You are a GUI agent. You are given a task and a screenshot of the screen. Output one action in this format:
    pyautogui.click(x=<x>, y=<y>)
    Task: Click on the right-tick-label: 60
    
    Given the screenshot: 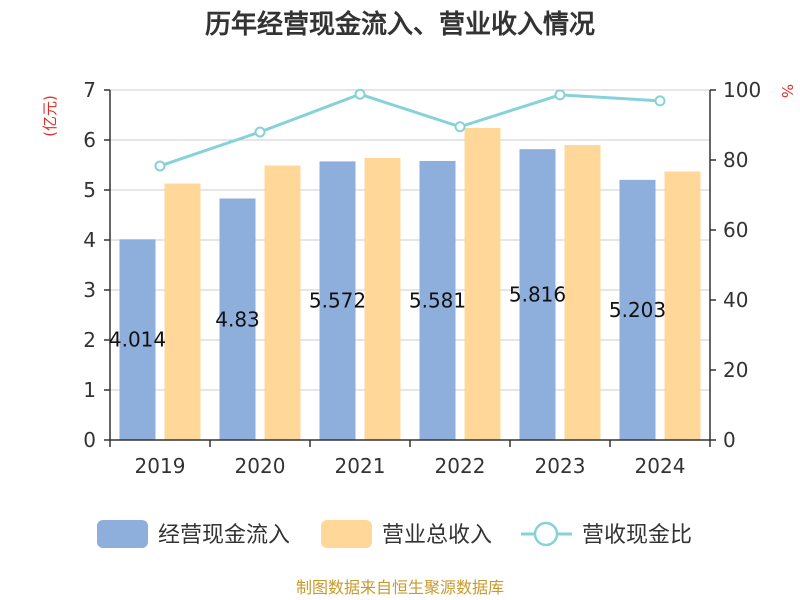 What is the action you would take?
    pyautogui.click(x=735, y=230)
    